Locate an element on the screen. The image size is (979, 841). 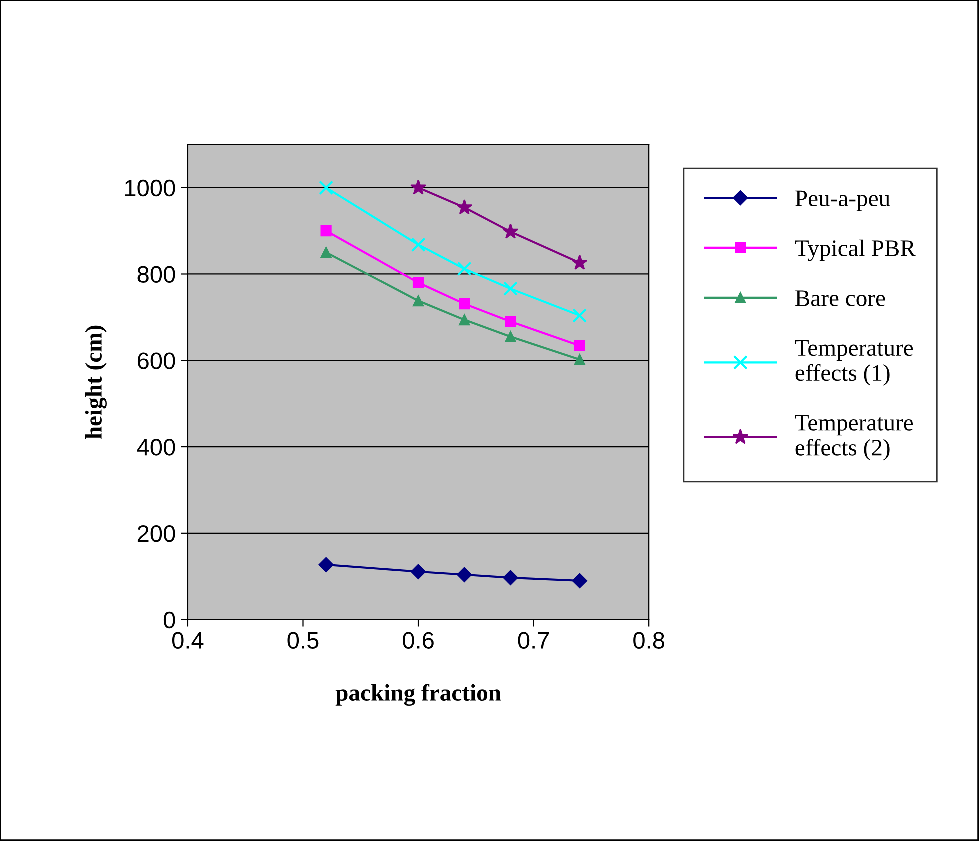
x-tick-label: 0.8 is located at coordinates (649, 640).